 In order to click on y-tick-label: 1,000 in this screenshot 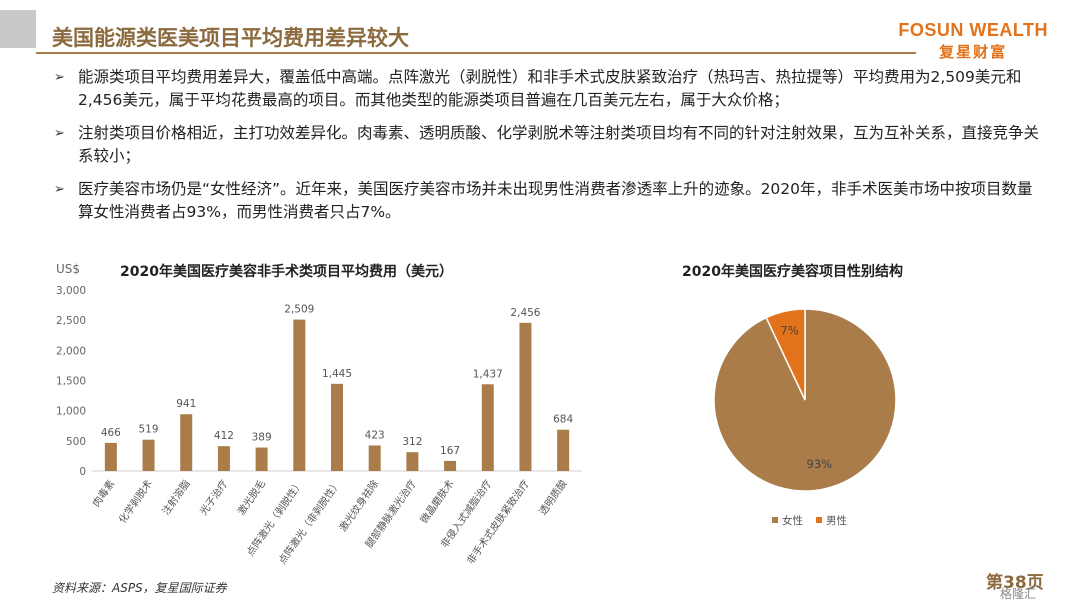, I will do `click(71, 412)`.